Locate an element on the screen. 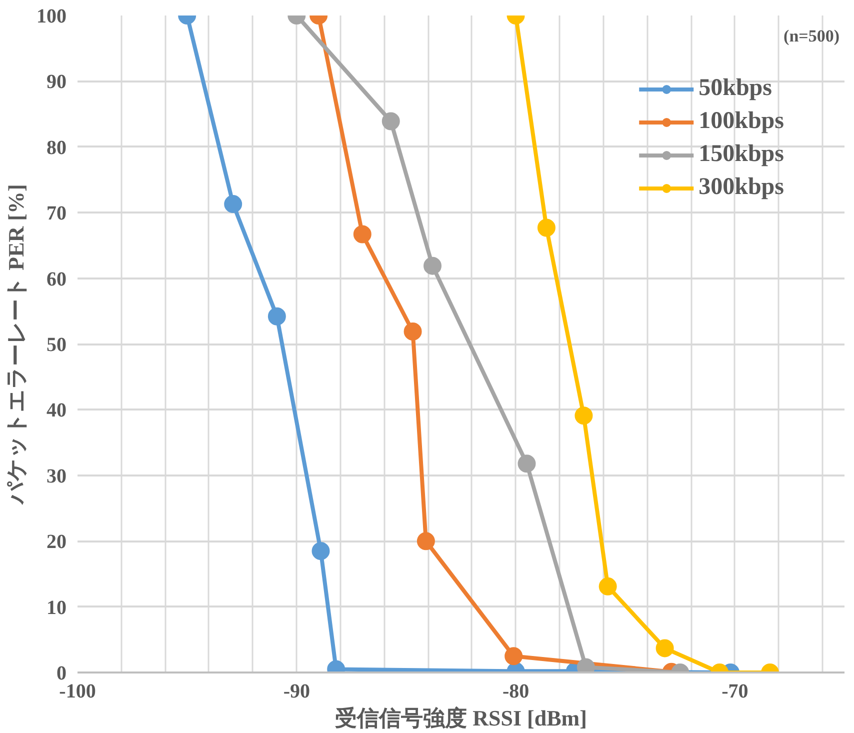  annotation: (n=500) is located at coordinates (812, 36).